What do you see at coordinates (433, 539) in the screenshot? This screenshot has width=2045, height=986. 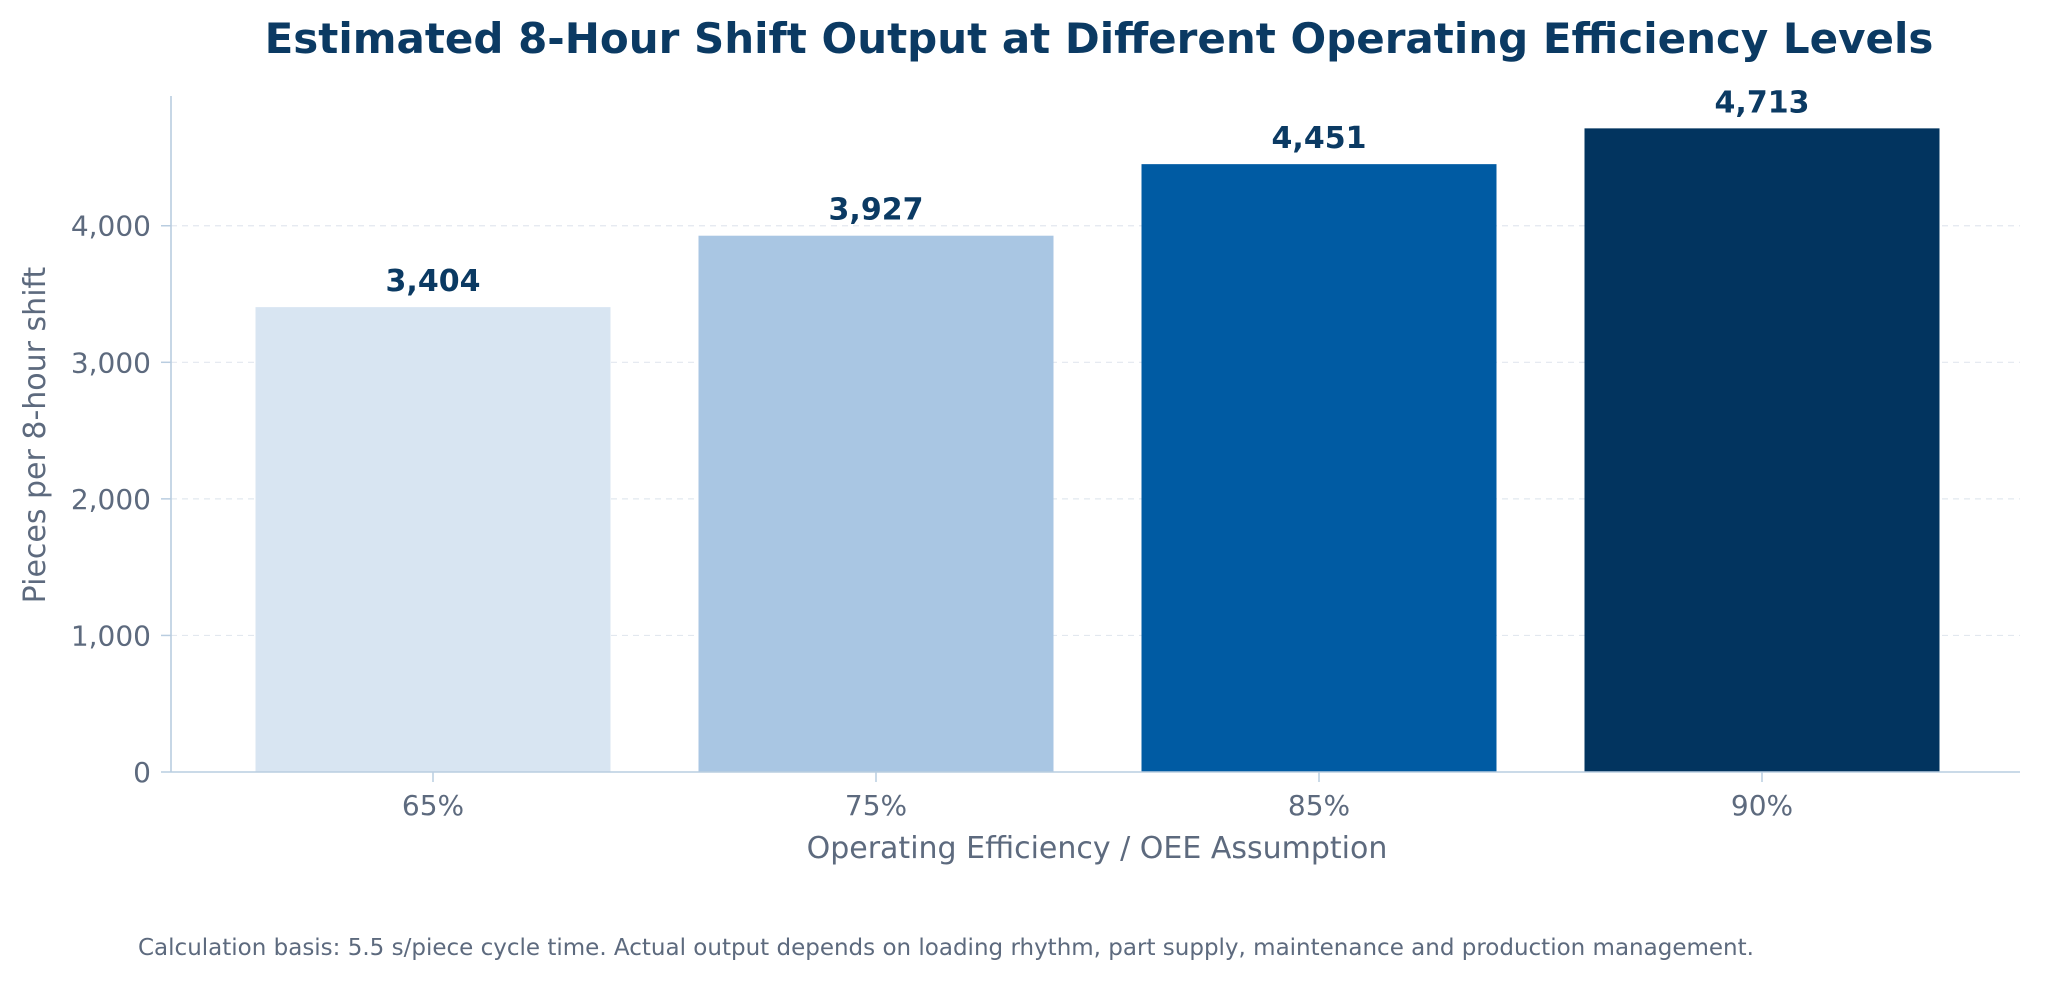 I see `bar-65pct` at bounding box center [433, 539].